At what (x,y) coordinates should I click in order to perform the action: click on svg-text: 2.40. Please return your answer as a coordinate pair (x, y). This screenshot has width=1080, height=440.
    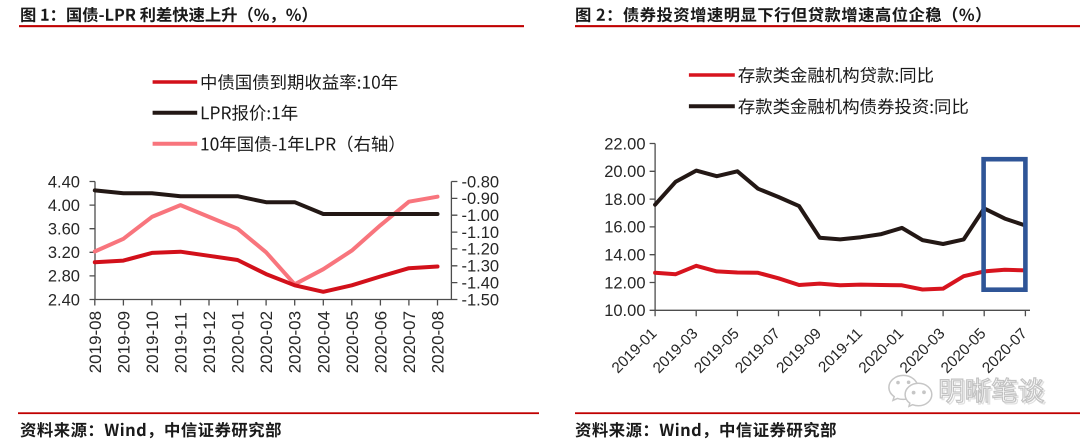
    Looking at the image, I should click on (64, 300).